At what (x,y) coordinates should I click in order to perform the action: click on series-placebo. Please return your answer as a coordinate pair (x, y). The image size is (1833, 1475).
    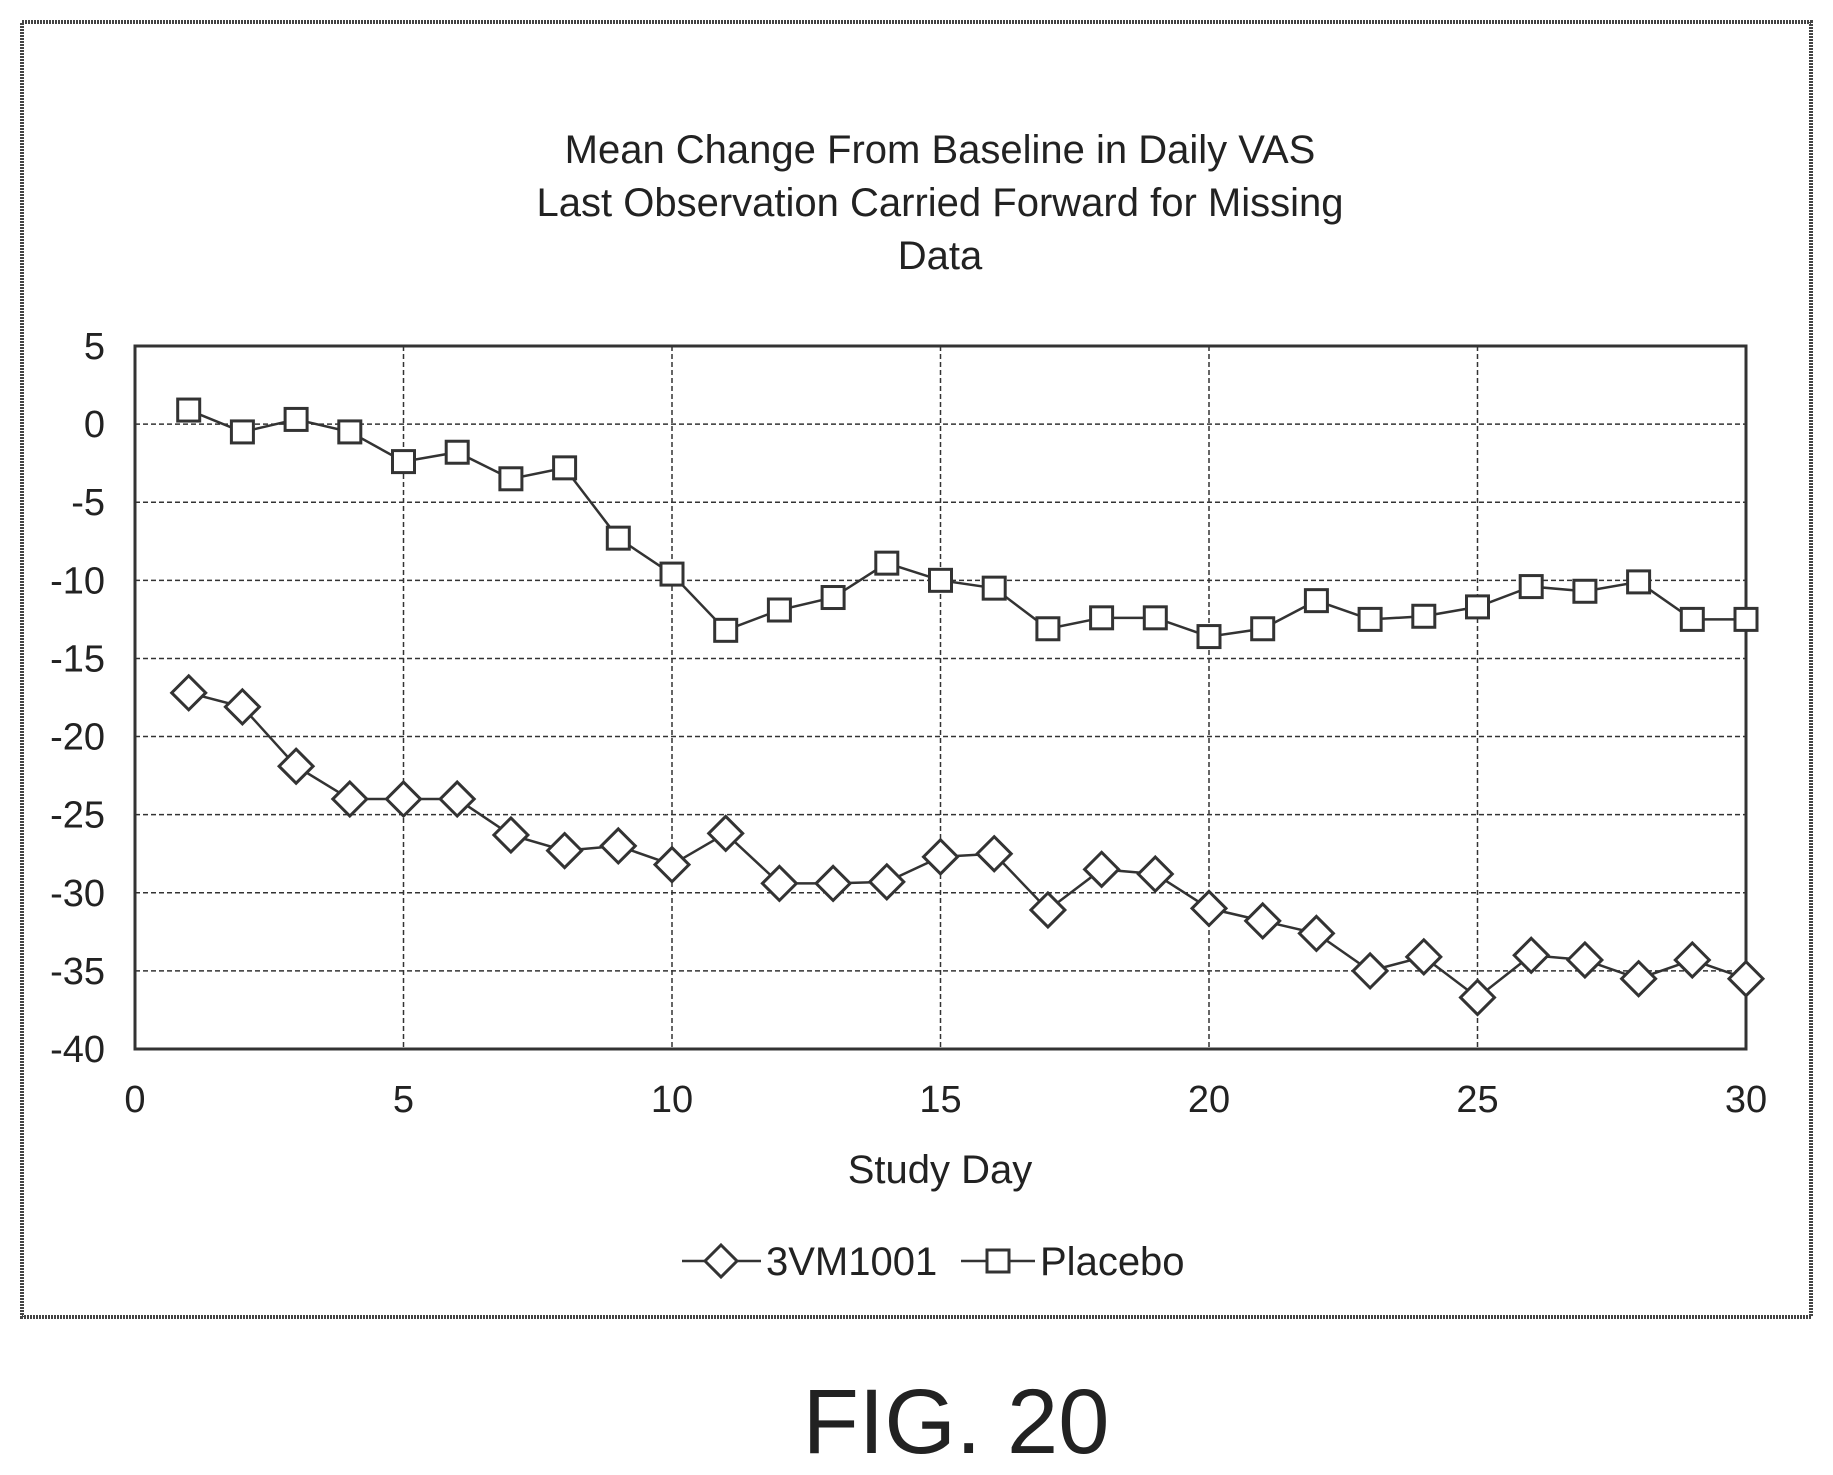
    Looking at the image, I should click on (967, 523).